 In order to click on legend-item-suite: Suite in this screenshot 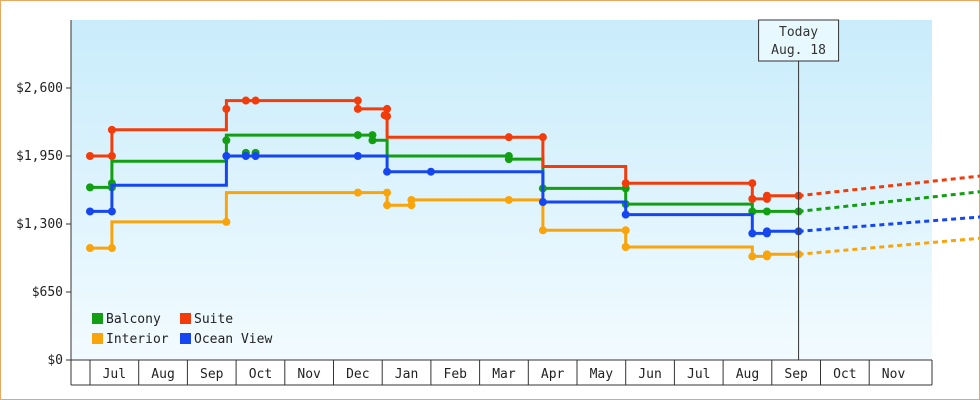, I will do `click(206, 319)`.